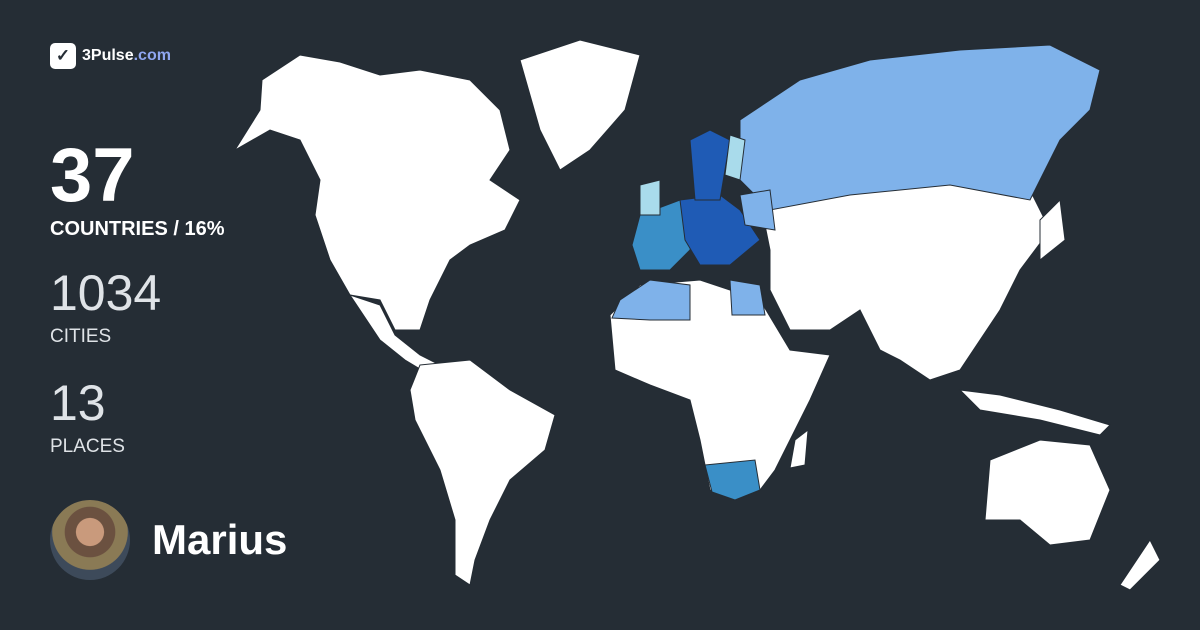 This screenshot has width=1200, height=630. Describe the element at coordinates (220, 539) in the screenshot. I see `user-name: Marius` at that location.